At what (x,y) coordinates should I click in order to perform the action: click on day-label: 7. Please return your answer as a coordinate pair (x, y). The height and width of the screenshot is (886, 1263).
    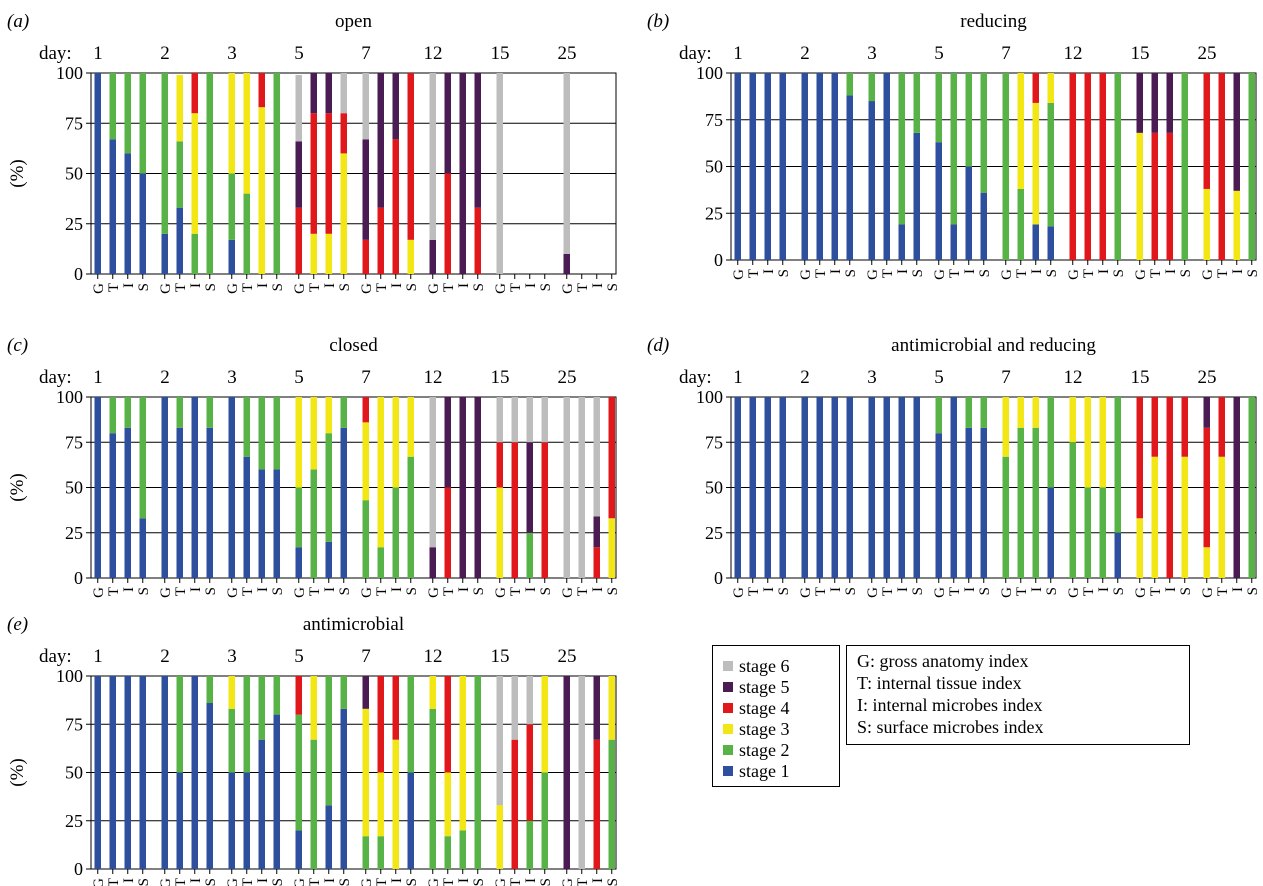
    Looking at the image, I should click on (366, 377).